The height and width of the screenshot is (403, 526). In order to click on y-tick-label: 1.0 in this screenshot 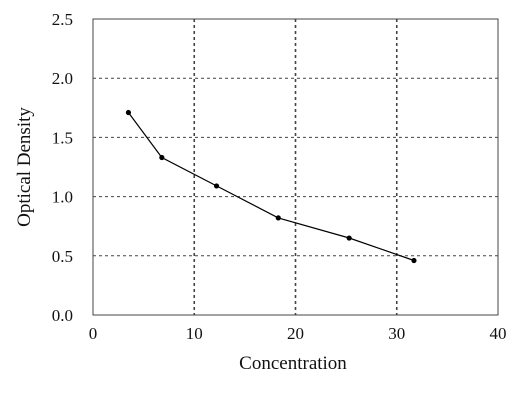, I will do `click(62, 197)`.